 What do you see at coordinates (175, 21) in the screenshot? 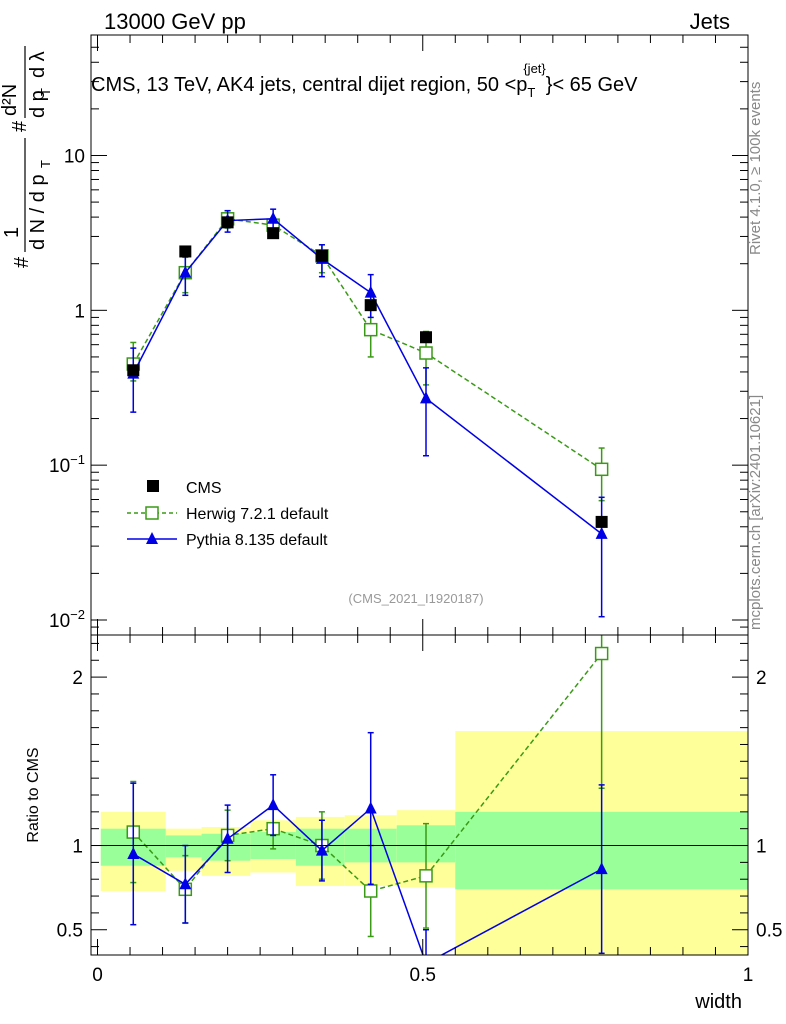
I see `header-energy-label: 13000 GeV pp` at bounding box center [175, 21].